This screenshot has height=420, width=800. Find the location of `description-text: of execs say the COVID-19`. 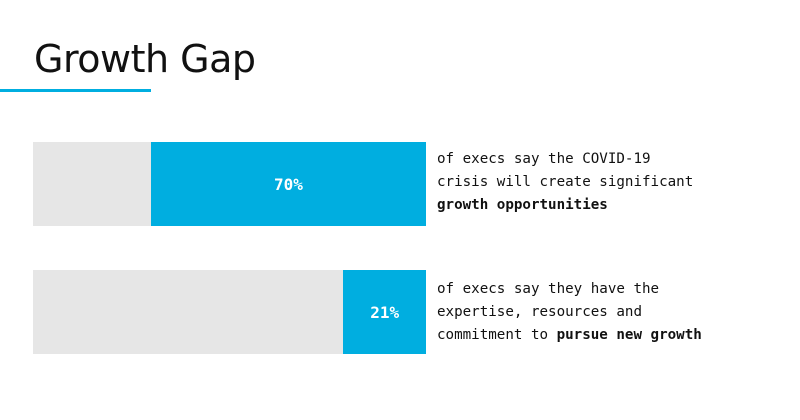

description-text: of execs say the COVID-19 is located at coordinates (544, 159).